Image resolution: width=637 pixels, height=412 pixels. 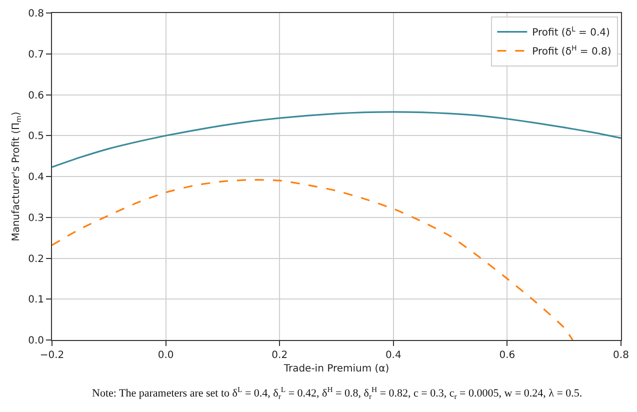 I want to click on legend-label: Profit (δ$^{H}$ = 0.8), so click(x=572, y=51).